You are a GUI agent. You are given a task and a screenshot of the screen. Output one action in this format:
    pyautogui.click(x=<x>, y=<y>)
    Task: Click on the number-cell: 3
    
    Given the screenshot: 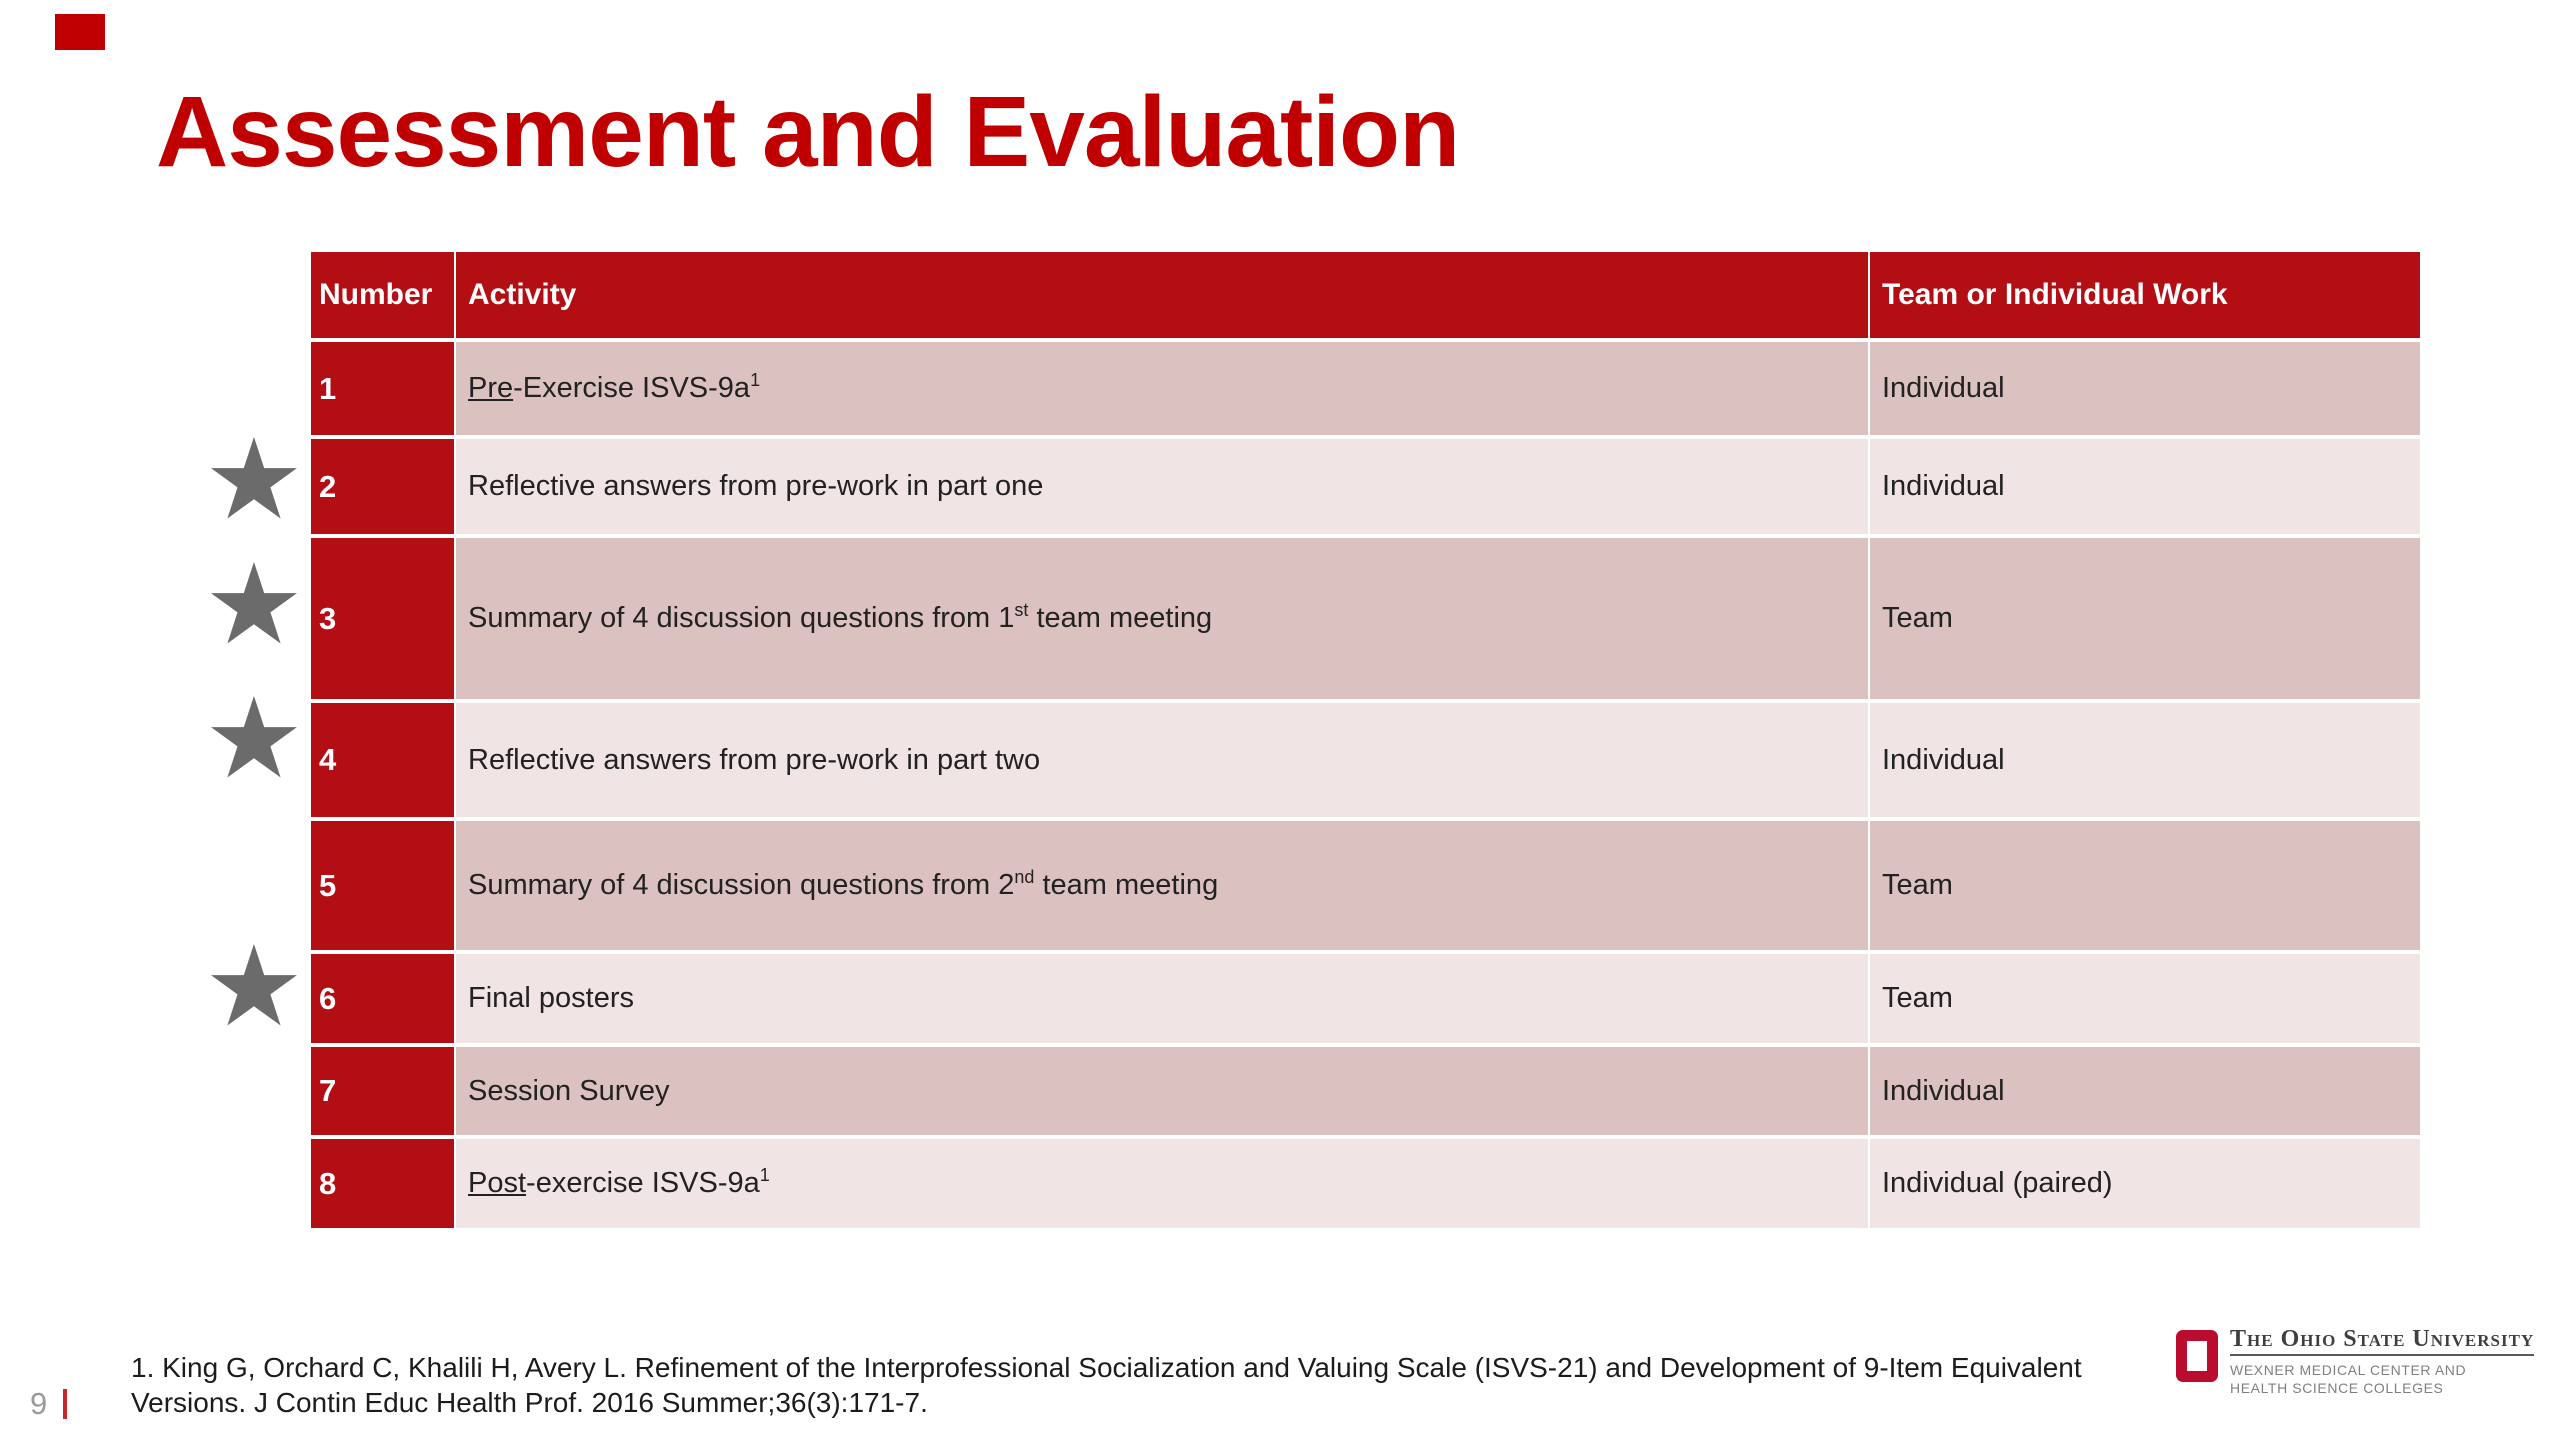 What is the action you would take?
    pyautogui.click(x=382, y=618)
    